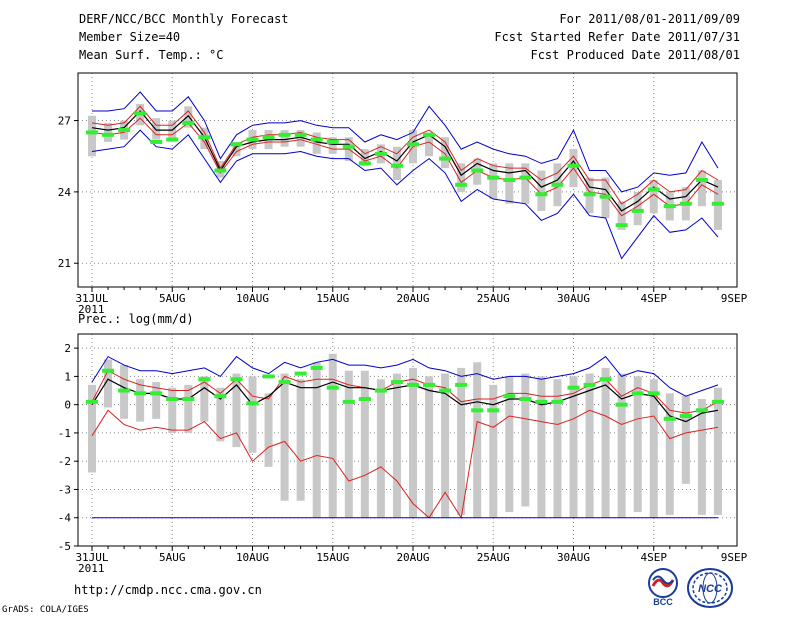  I want to click on y-tick-label: -5, so click(64, 546).